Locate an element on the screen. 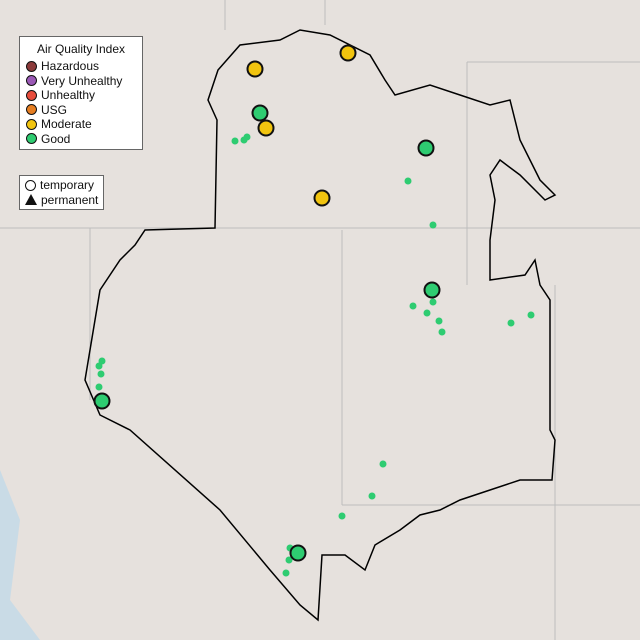 This screenshot has width=640, height=640. legend-item-very-unhealthy: Very Unhealthy is located at coordinates (81, 81).